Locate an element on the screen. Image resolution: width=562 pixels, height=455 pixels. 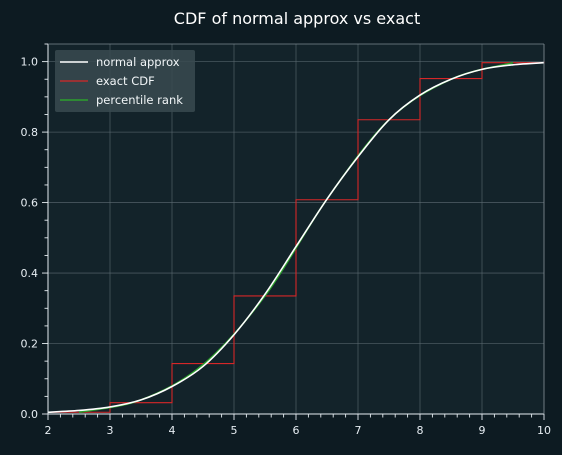
y-tick-label-3: 0.6 is located at coordinates (30, 203).